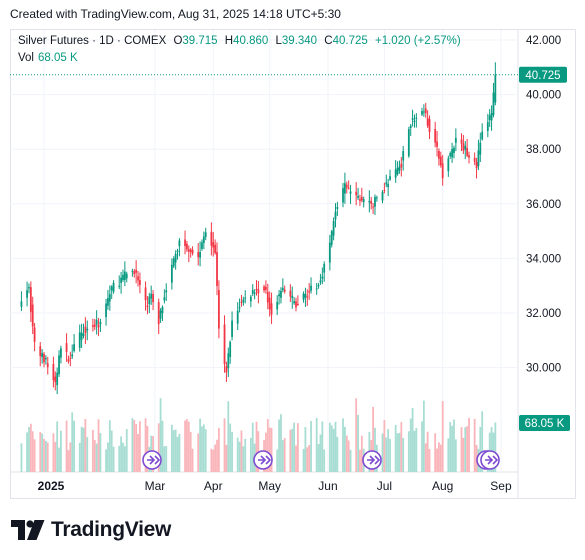  Describe the element at coordinates (178, 41) in the screenshot. I see `open-label: O` at that location.